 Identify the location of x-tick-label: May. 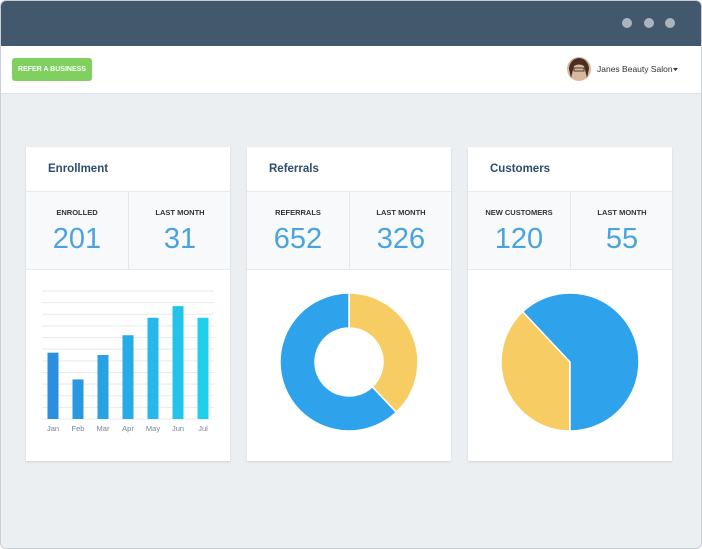
(153, 428).